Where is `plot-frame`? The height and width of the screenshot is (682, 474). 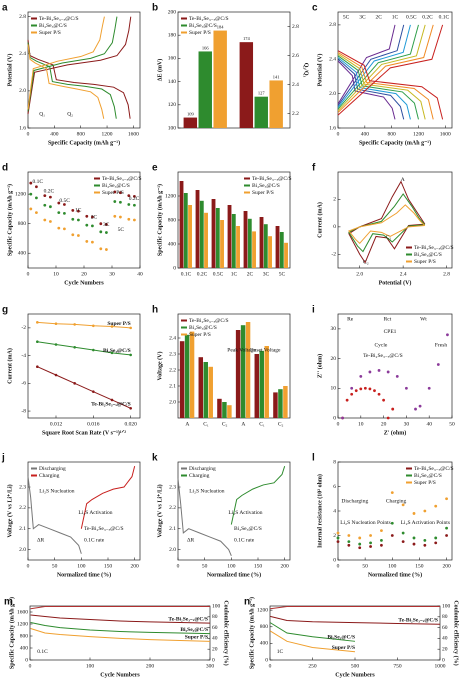
plot-frame is located at coordinates (84, 366).